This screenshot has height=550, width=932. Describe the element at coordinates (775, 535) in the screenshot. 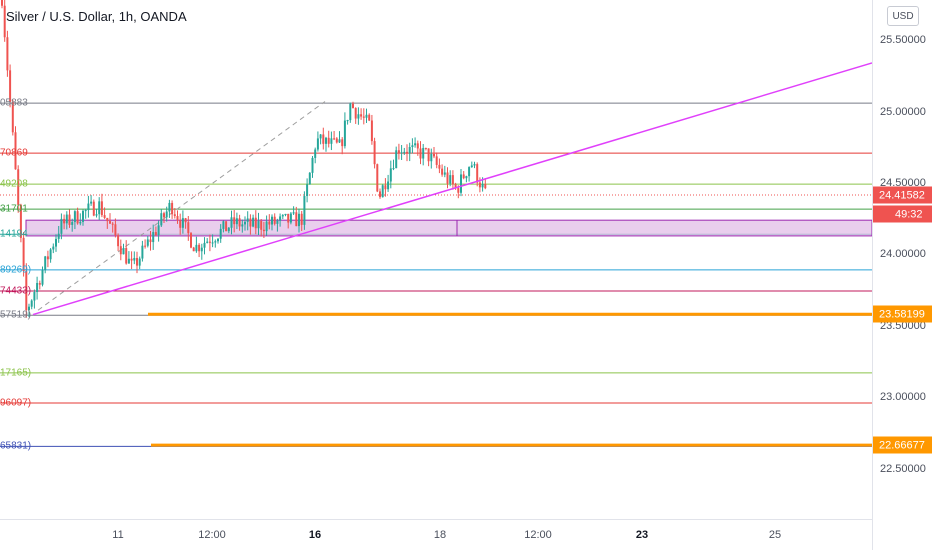

I see `x-tick-label: 25` at that location.